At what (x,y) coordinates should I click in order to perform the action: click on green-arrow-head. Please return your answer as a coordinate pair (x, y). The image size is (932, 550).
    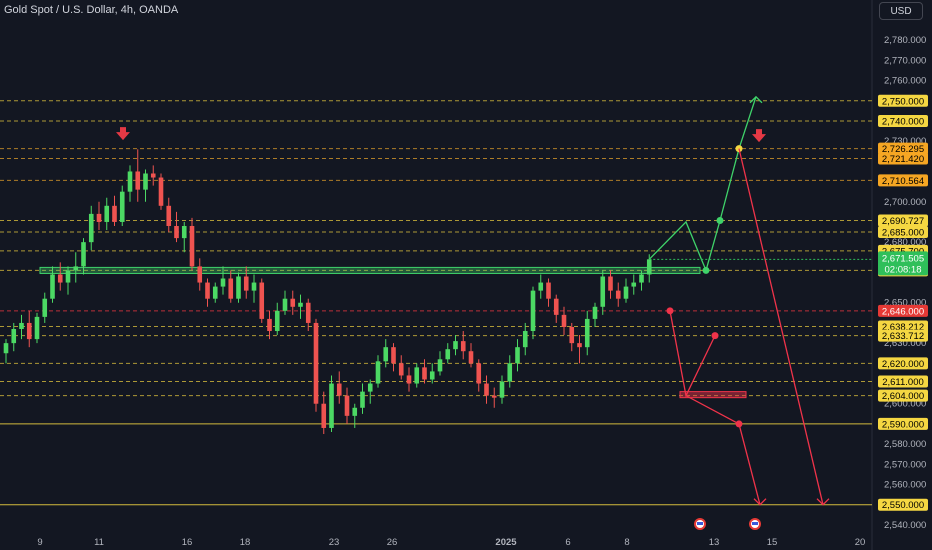
    Looking at the image, I should click on (756, 99).